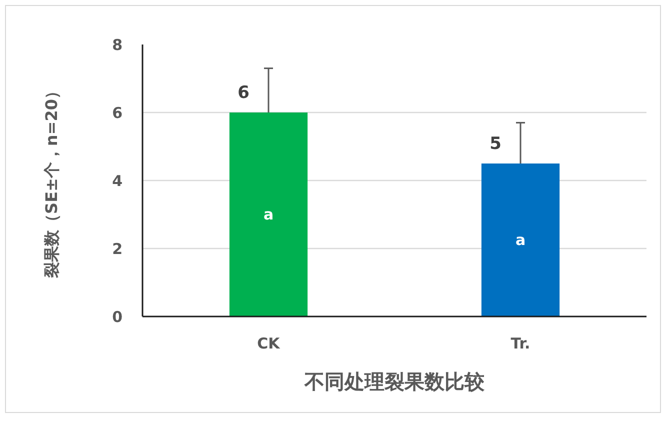 Image resolution: width=672 pixels, height=425 pixels. What do you see at coordinates (117, 113) in the screenshot?
I see `y-tick-label: 6` at bounding box center [117, 113].